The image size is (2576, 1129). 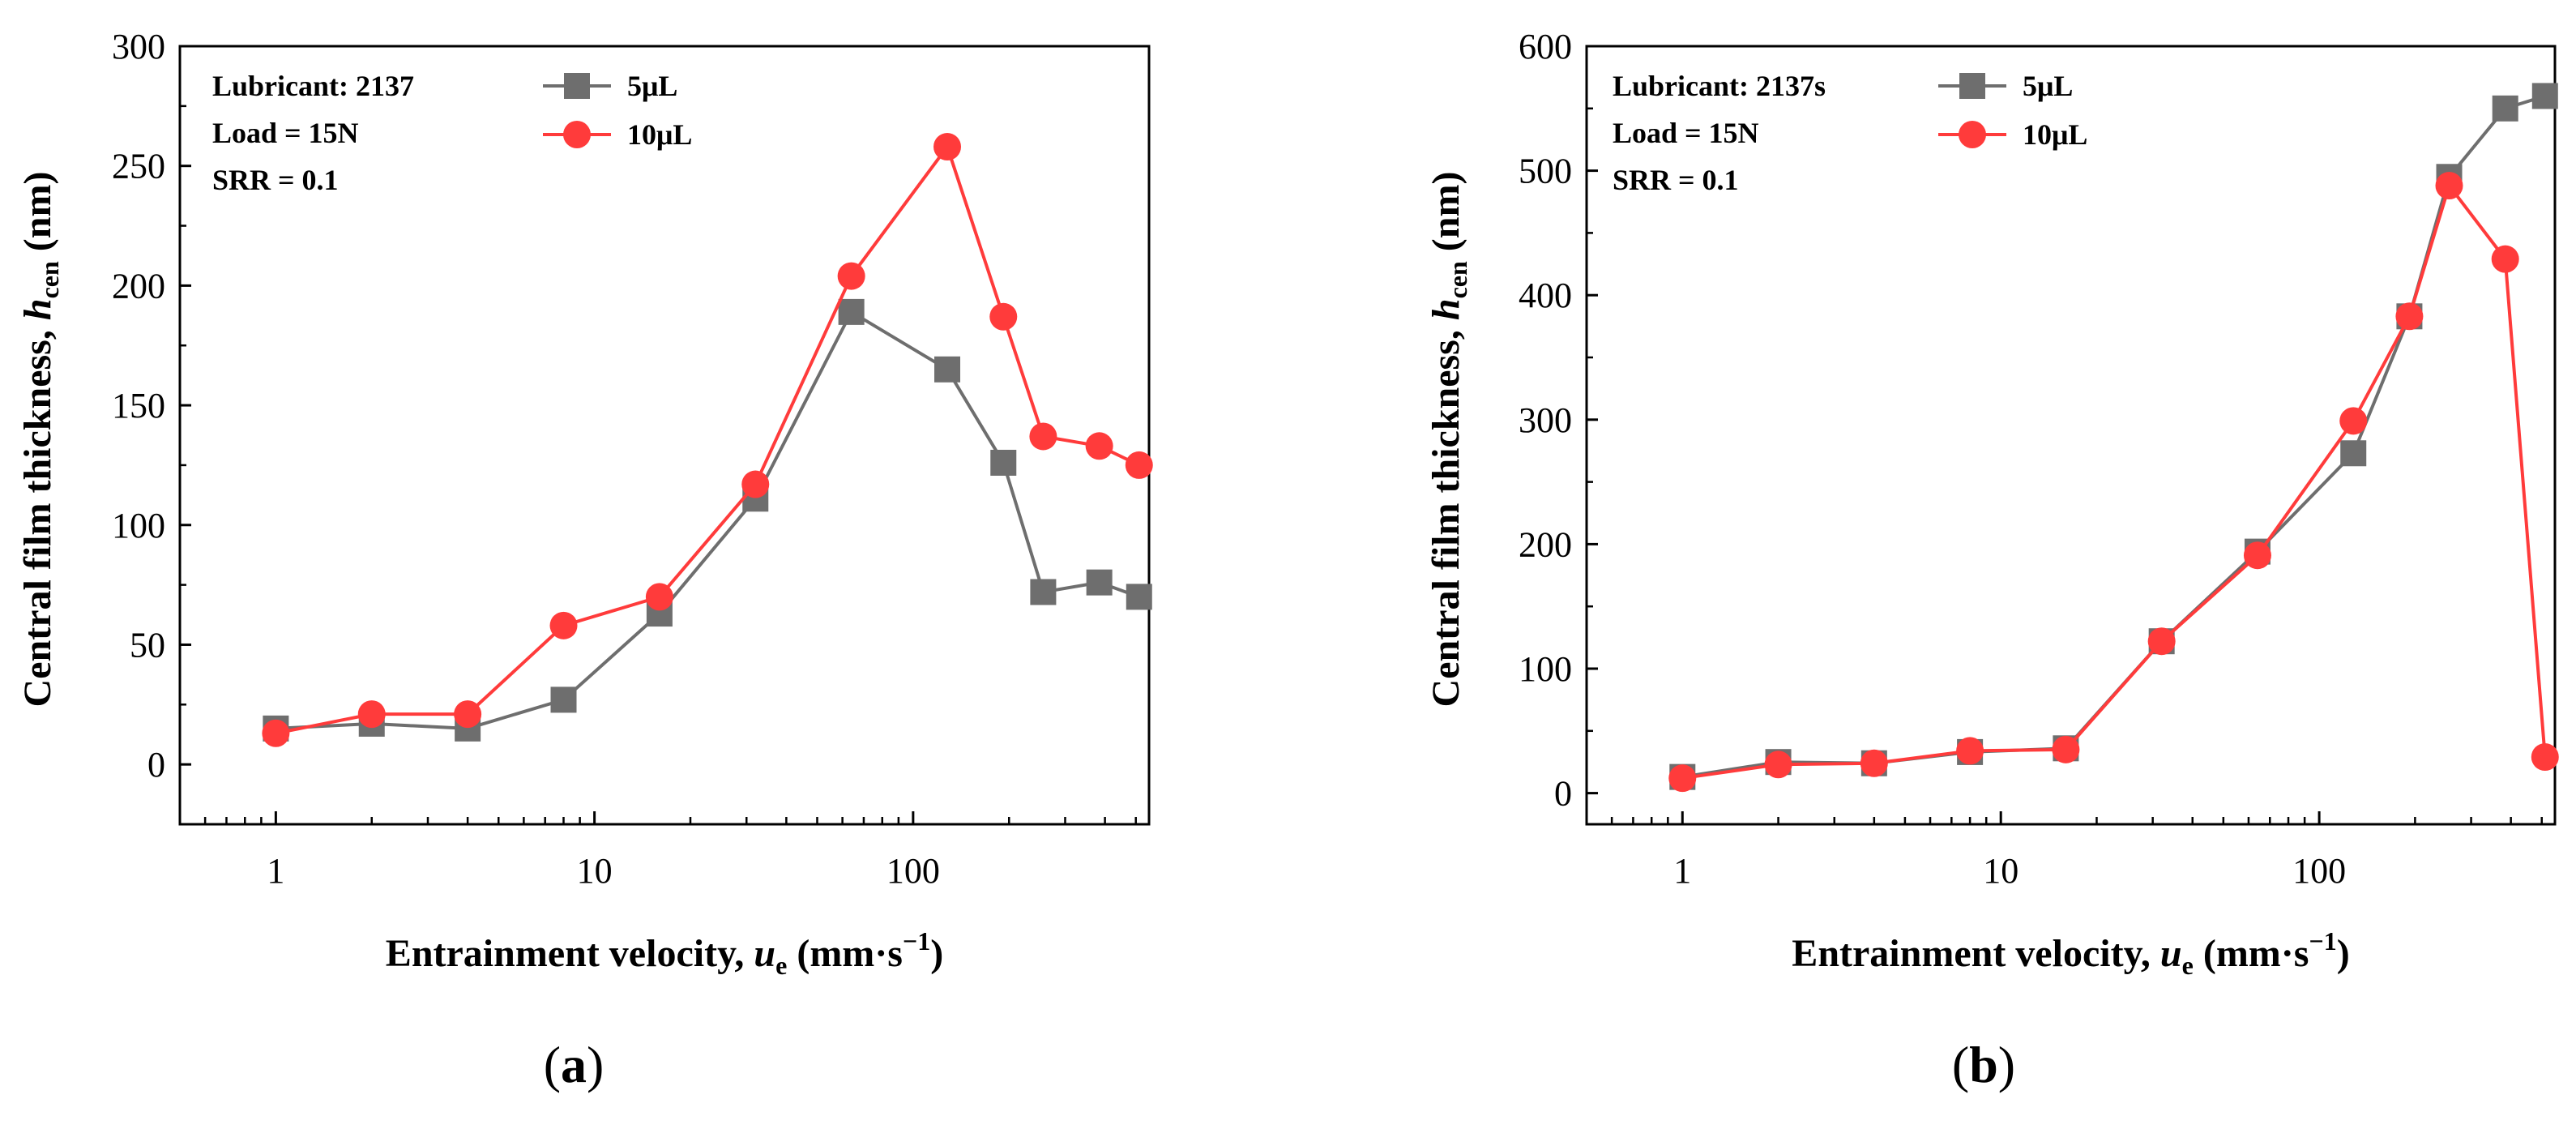 What do you see at coordinates (574, 1064) in the screenshot?
I see `panel-caption: (a)` at bounding box center [574, 1064].